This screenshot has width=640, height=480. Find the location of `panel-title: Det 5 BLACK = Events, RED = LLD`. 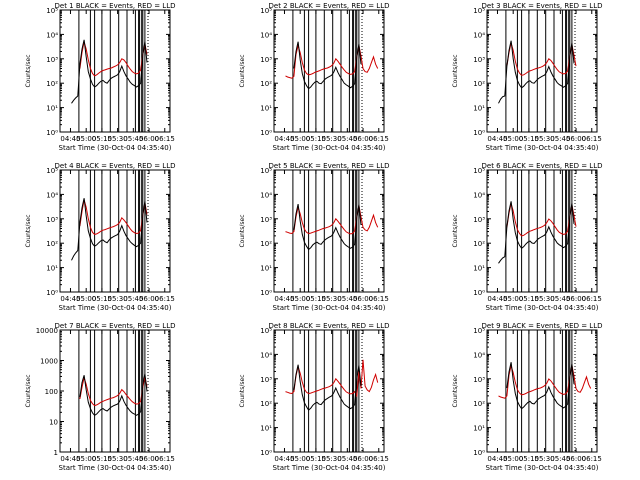

panel-title: Det 5 BLACK = Events, RED = LLD is located at coordinates (329, 166).